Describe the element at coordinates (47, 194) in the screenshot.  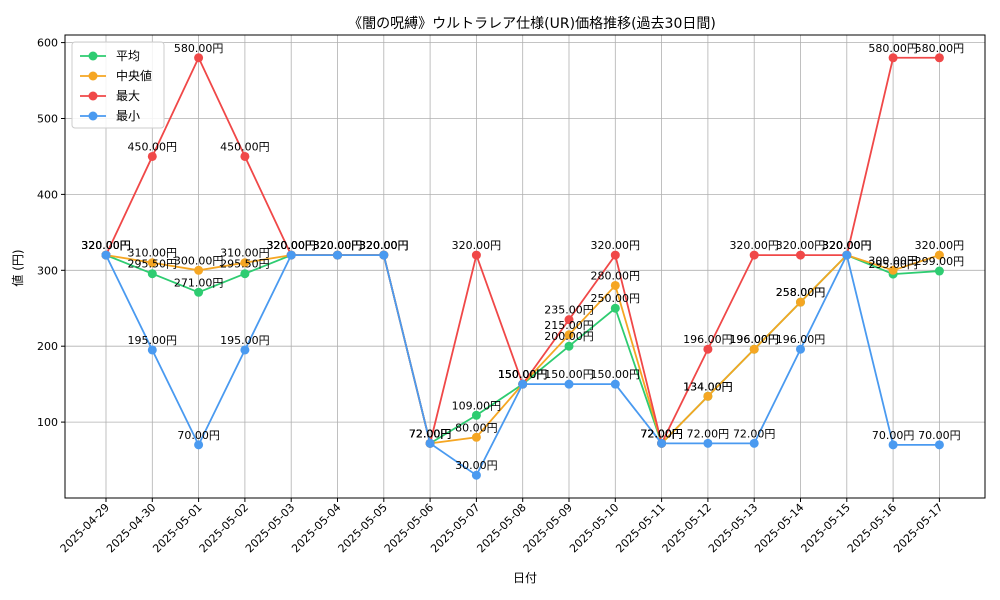
I see `y-tick-label: 400` at that location.